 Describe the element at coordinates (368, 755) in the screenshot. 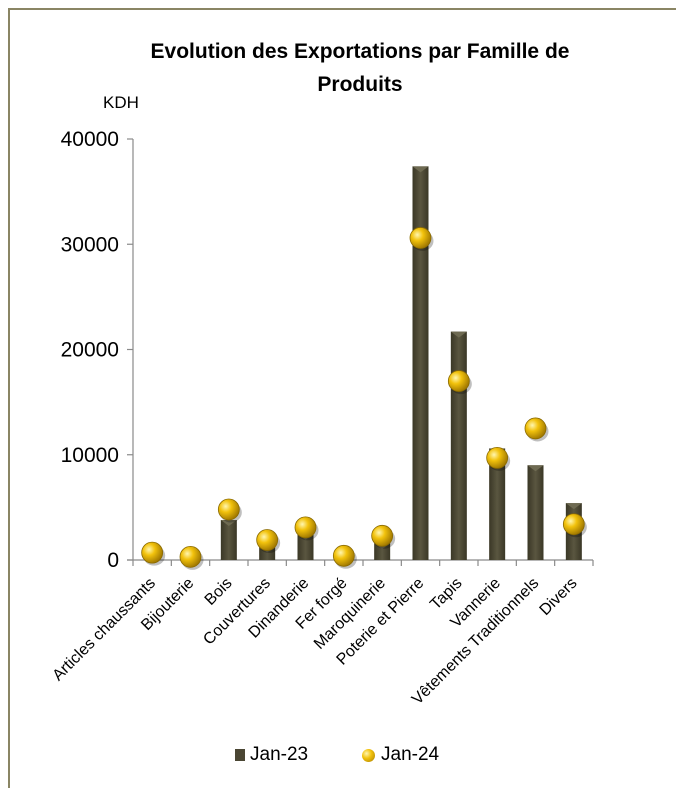

I see `legend-marker-swatch` at that location.